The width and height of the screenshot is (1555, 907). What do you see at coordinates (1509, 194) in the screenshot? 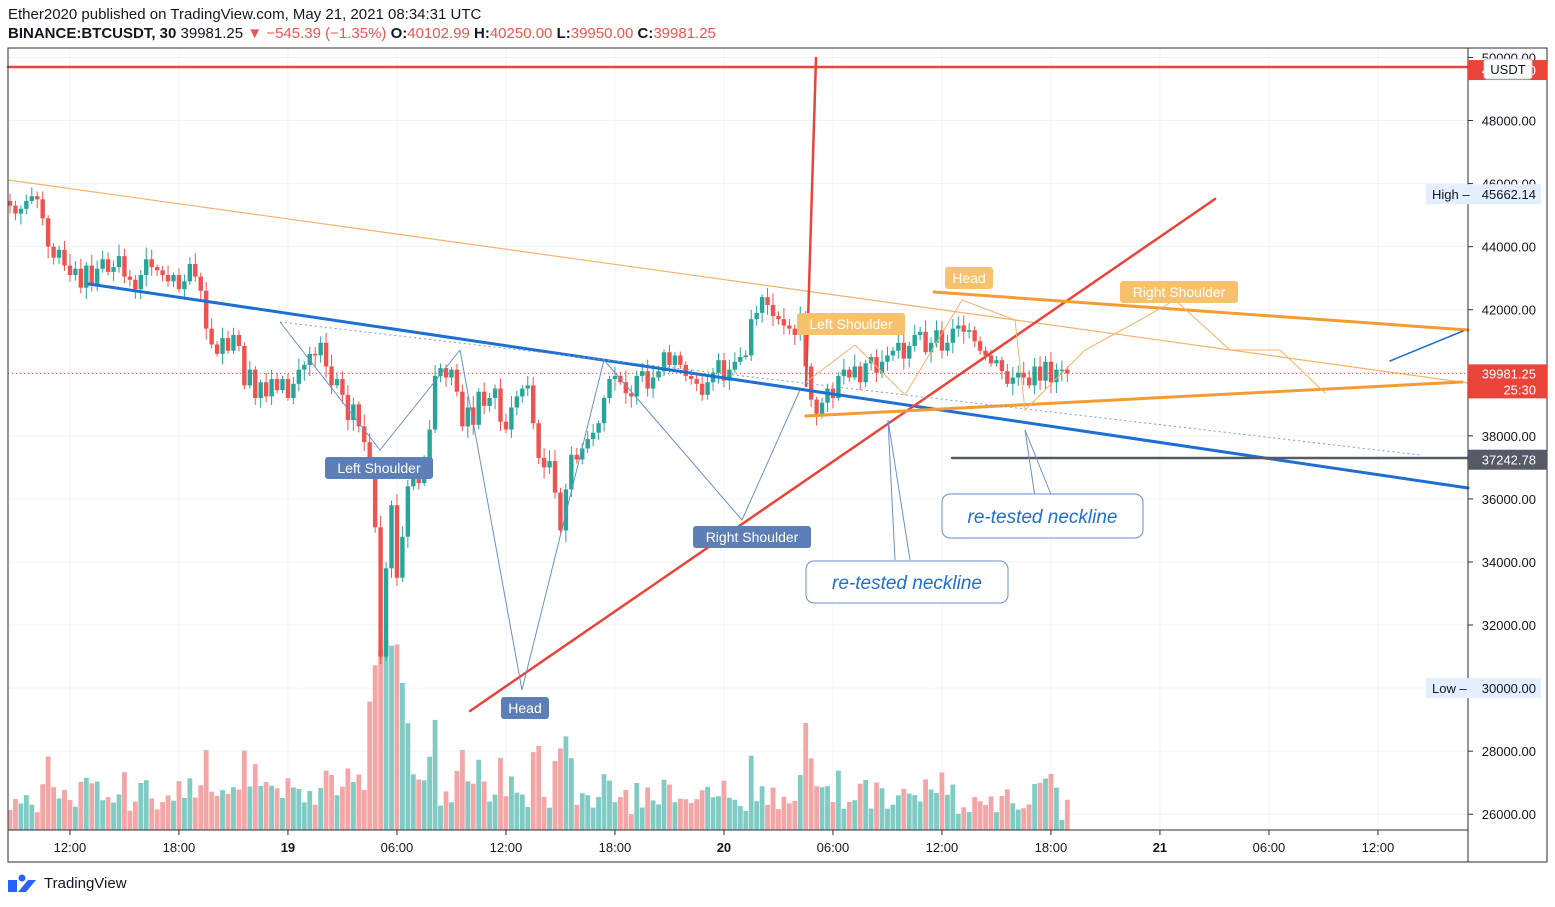
I see `high-tag-value: 45662.14` at bounding box center [1509, 194].